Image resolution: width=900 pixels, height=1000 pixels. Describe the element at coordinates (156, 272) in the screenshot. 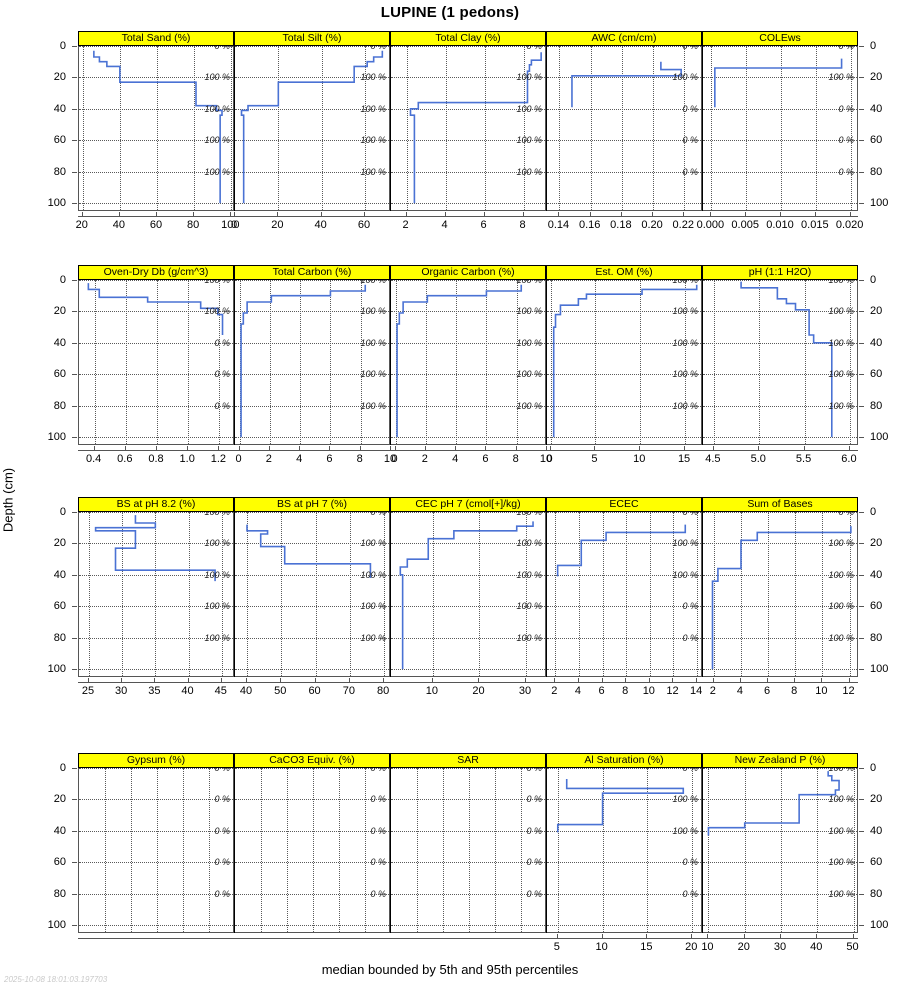

I see `panel-title-strip: Oven-Dry Db (g/cm^3)` at that location.